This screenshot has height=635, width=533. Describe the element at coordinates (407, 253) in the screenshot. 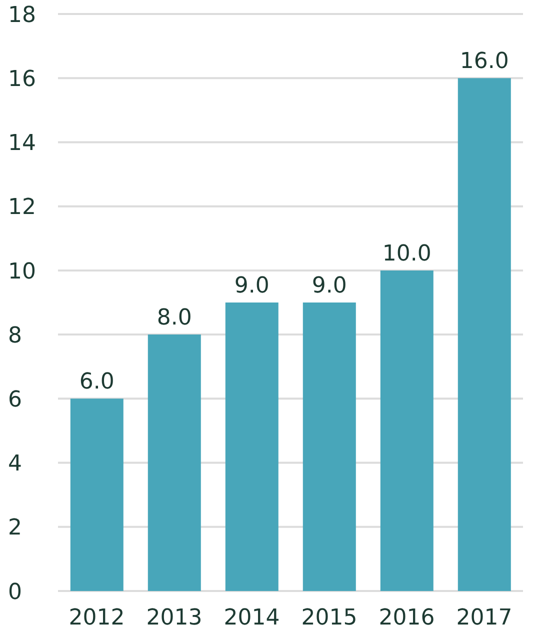

I see `data-label: 10.0` at that location.